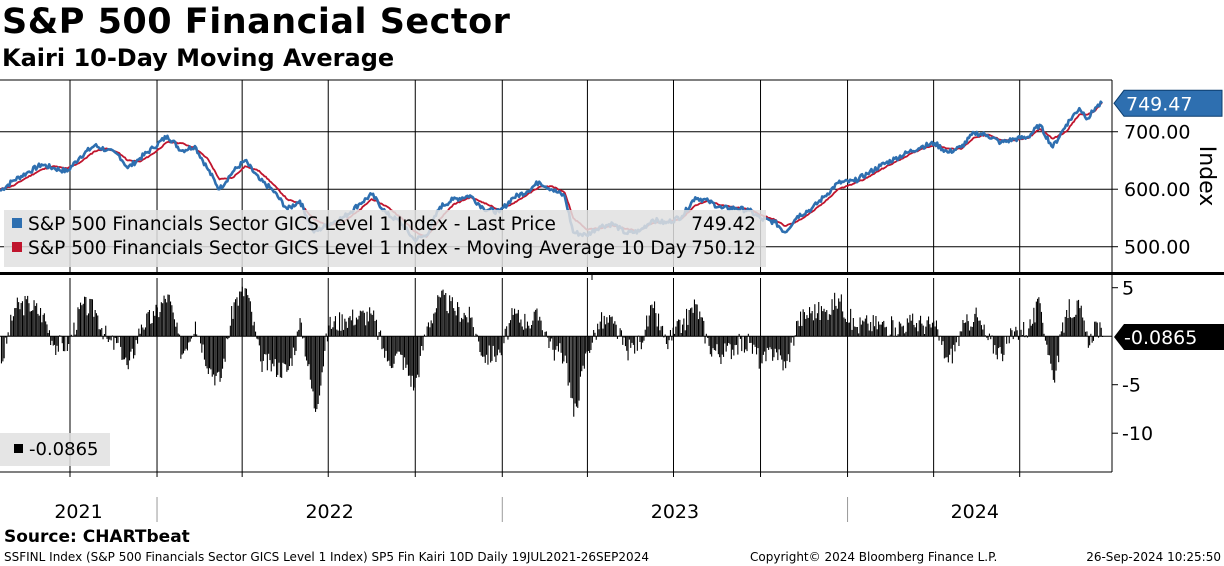 This screenshot has width=1224, height=566. Describe the element at coordinates (1157, 190) in the screenshot. I see `y-tick-label-600.00: 600.00` at that location.